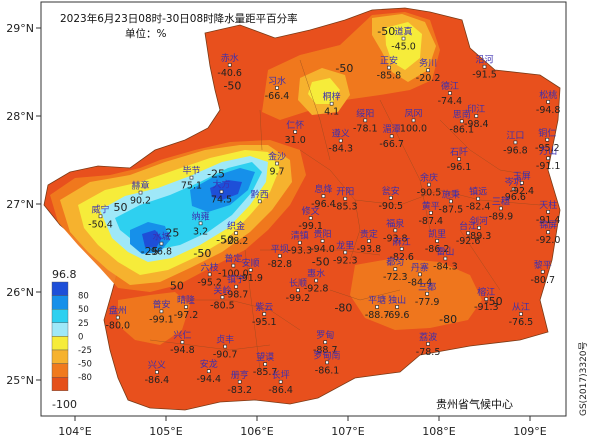 This screenshot has height=441, width=591. I want to click on station-name: 长顺, so click(298, 283).